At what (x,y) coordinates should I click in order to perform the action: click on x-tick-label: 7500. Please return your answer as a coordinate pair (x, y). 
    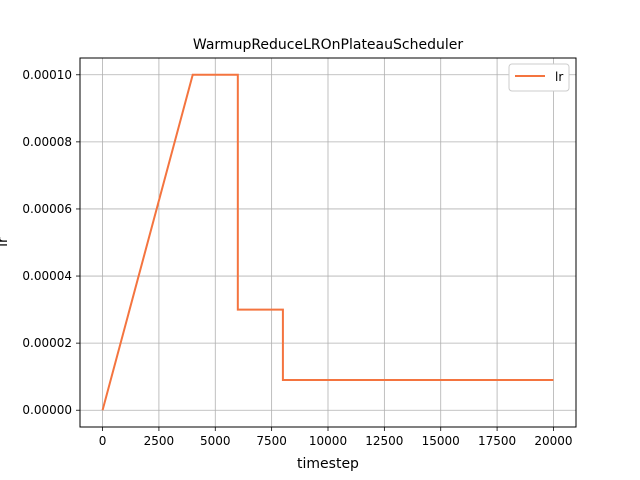
    Looking at the image, I should click on (271, 441).